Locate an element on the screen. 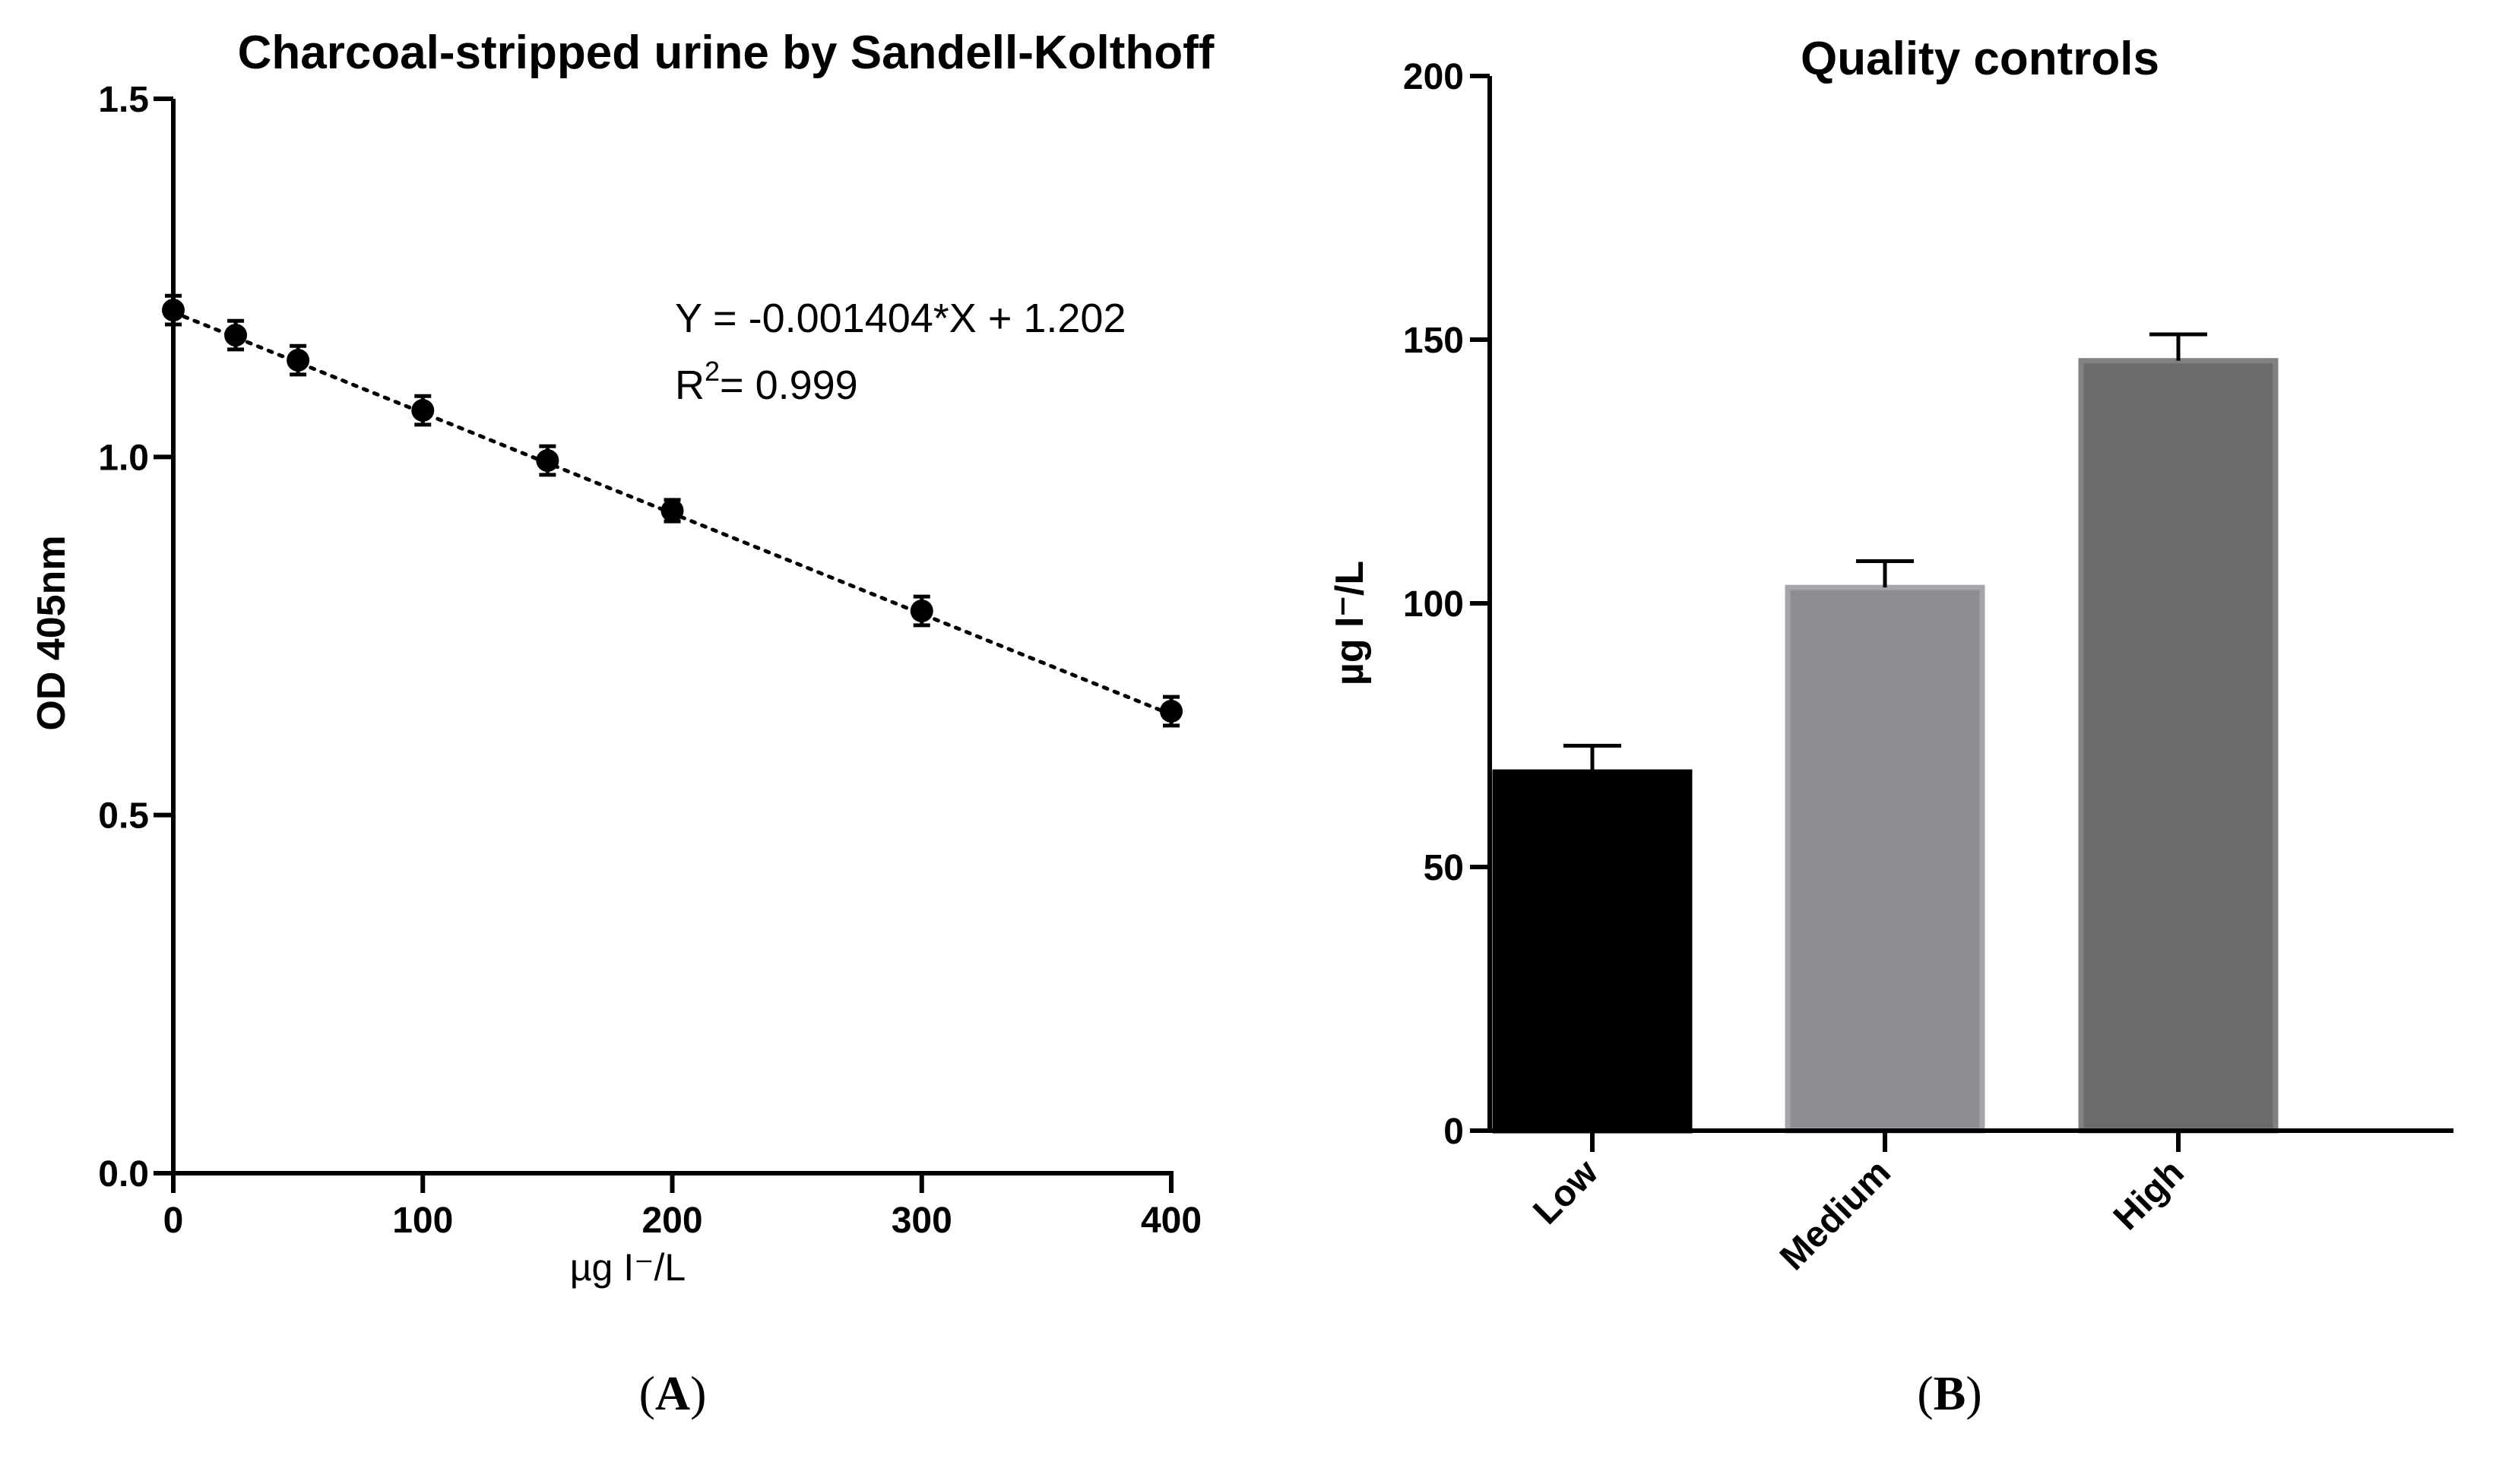 This screenshot has width=2493, height=1484. panel-label-b-letter: B is located at coordinates (1950, 1393).